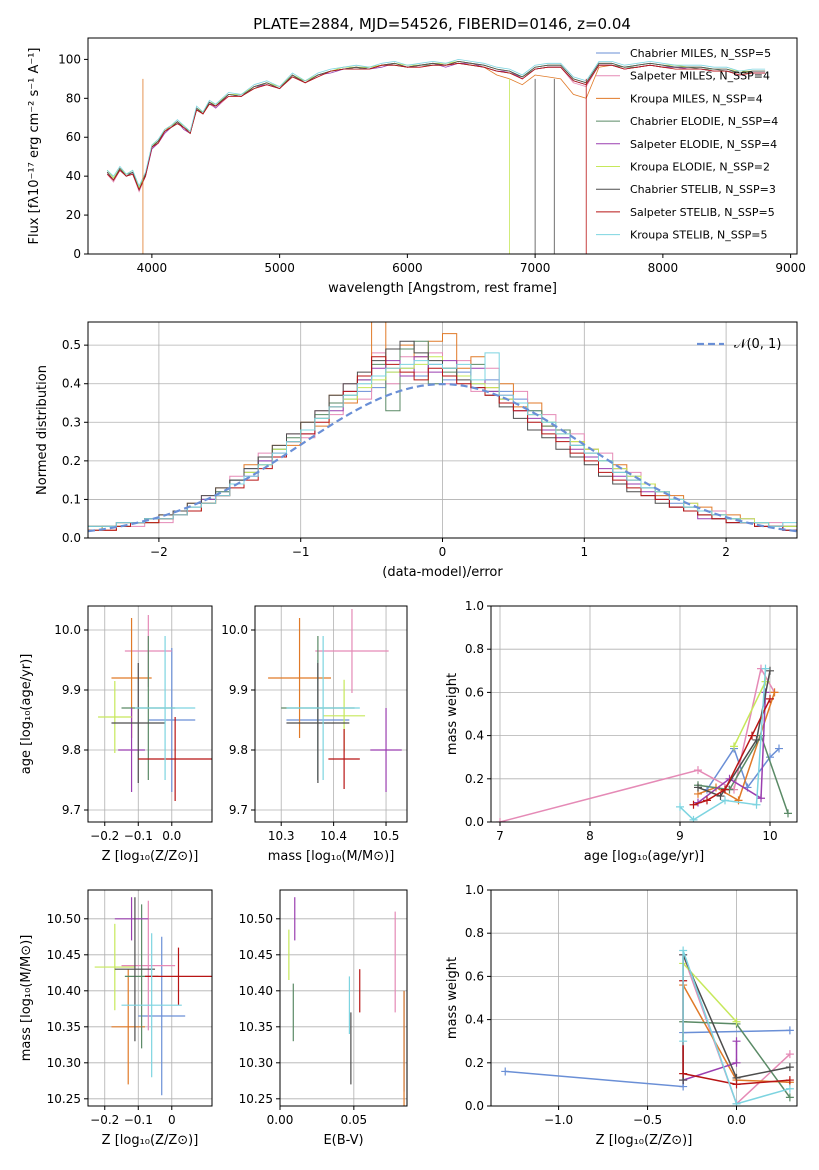  What do you see at coordinates (702, 212) in the screenshot?
I see `legend-label: Salpeter STELIB, N_SSP=5` at bounding box center [702, 212].